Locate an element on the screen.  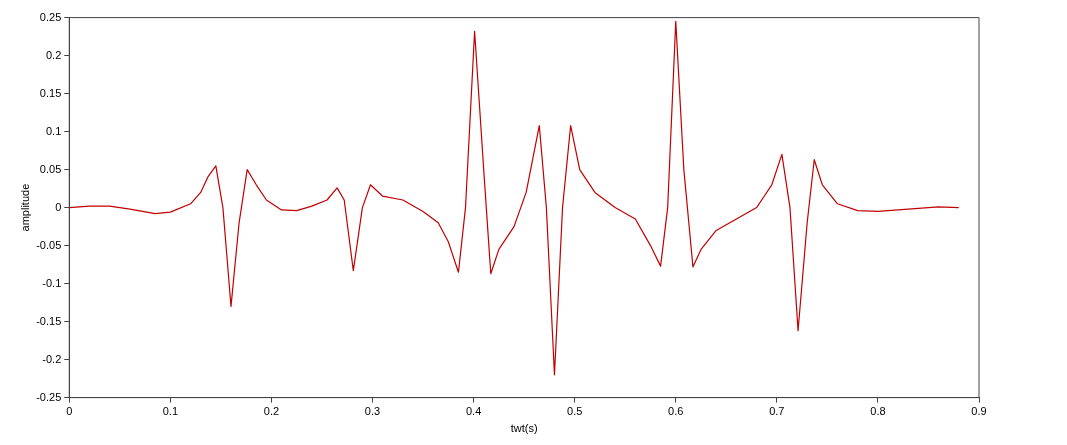
y-tick-label: -0.05 is located at coordinates (49, 244).